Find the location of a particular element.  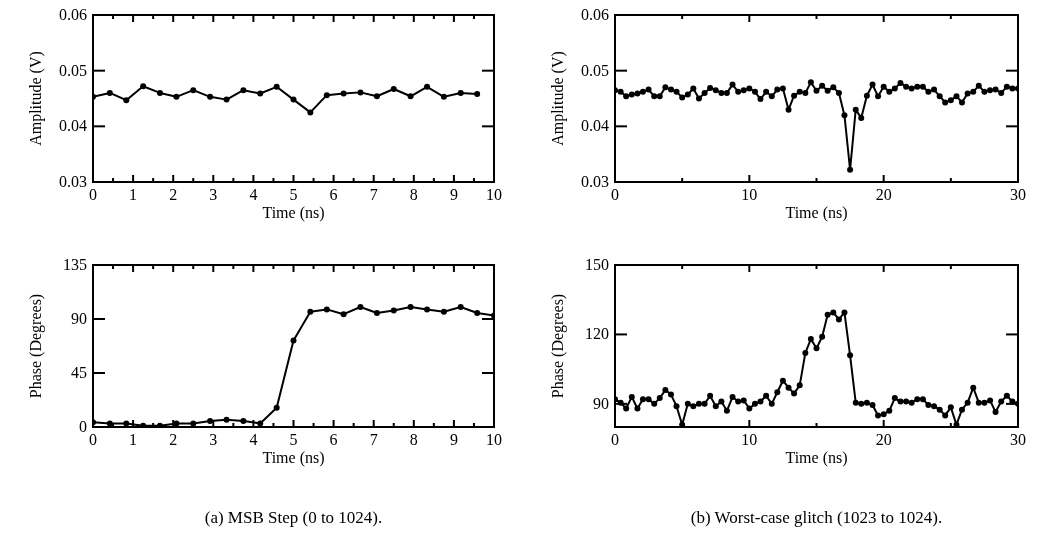

text: (a) MSB Step (0 to 1024). is located at coordinates (293, 517).